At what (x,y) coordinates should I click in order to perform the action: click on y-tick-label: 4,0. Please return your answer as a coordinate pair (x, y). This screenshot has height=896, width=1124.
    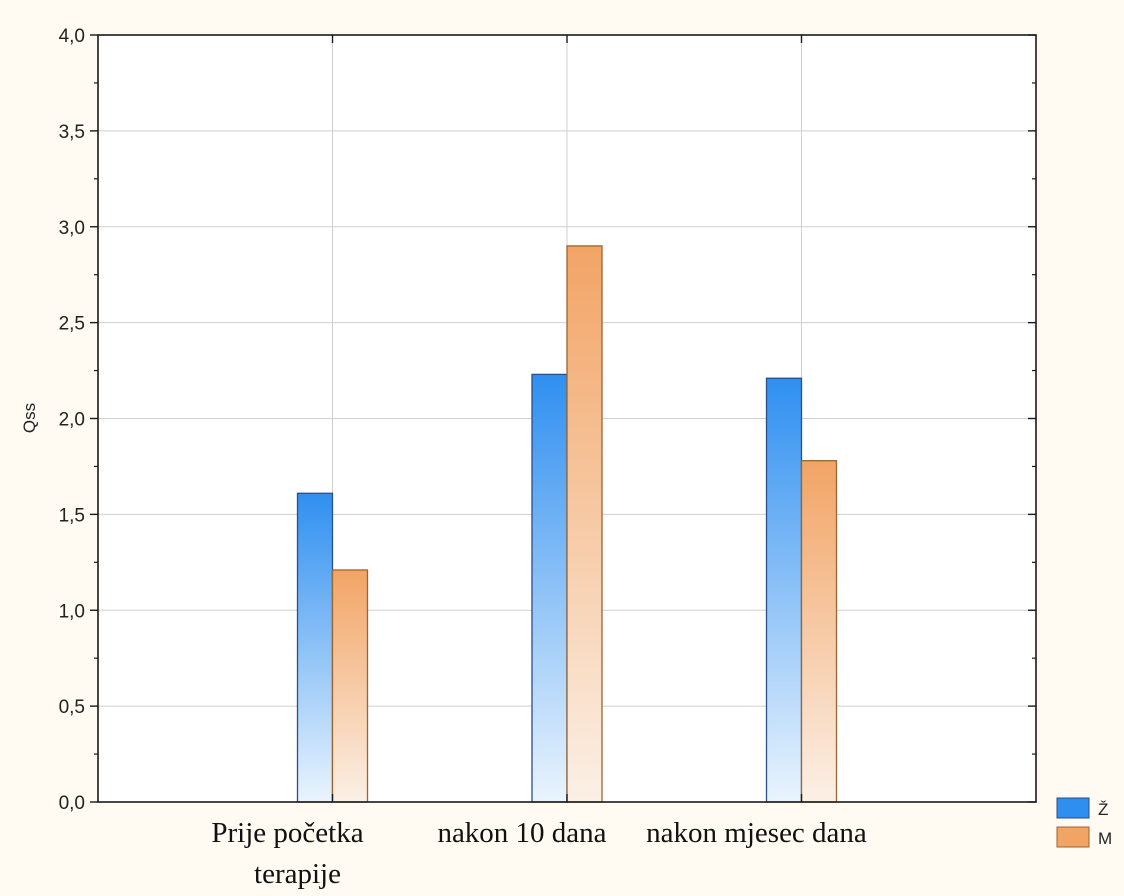
    Looking at the image, I should click on (72, 36).